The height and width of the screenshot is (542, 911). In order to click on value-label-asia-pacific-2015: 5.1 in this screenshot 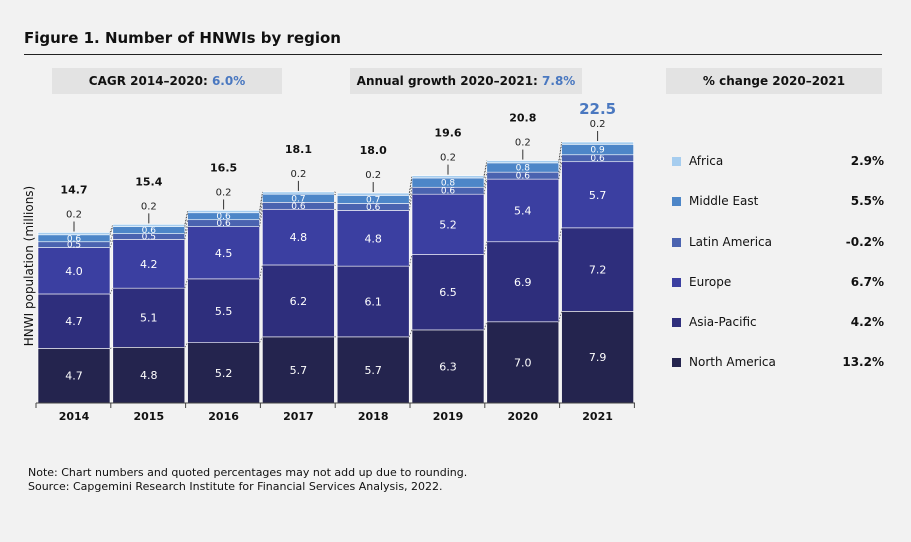, I will do `click(149, 318)`.